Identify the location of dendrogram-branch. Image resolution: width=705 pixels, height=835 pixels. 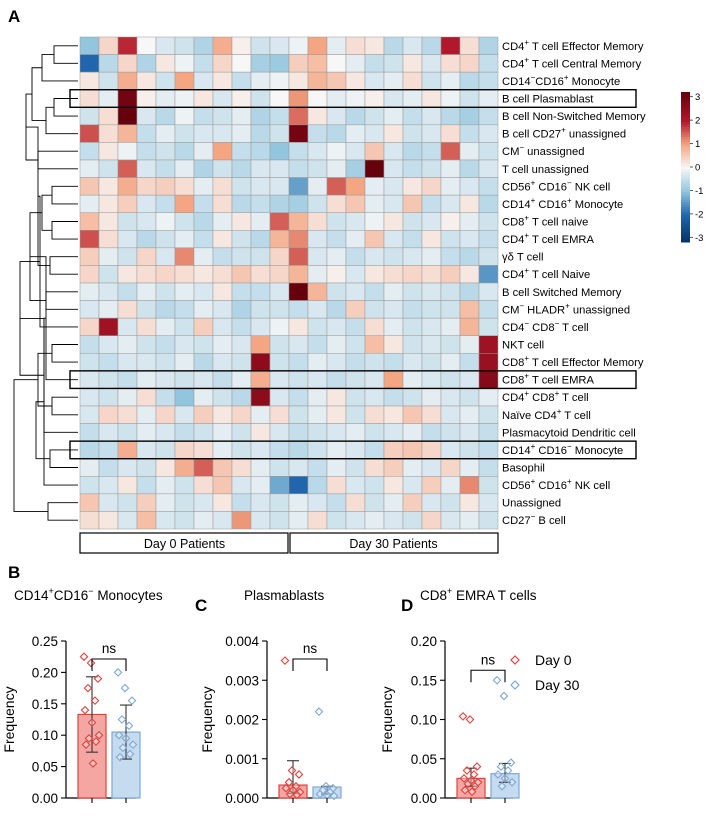
(42, 430).